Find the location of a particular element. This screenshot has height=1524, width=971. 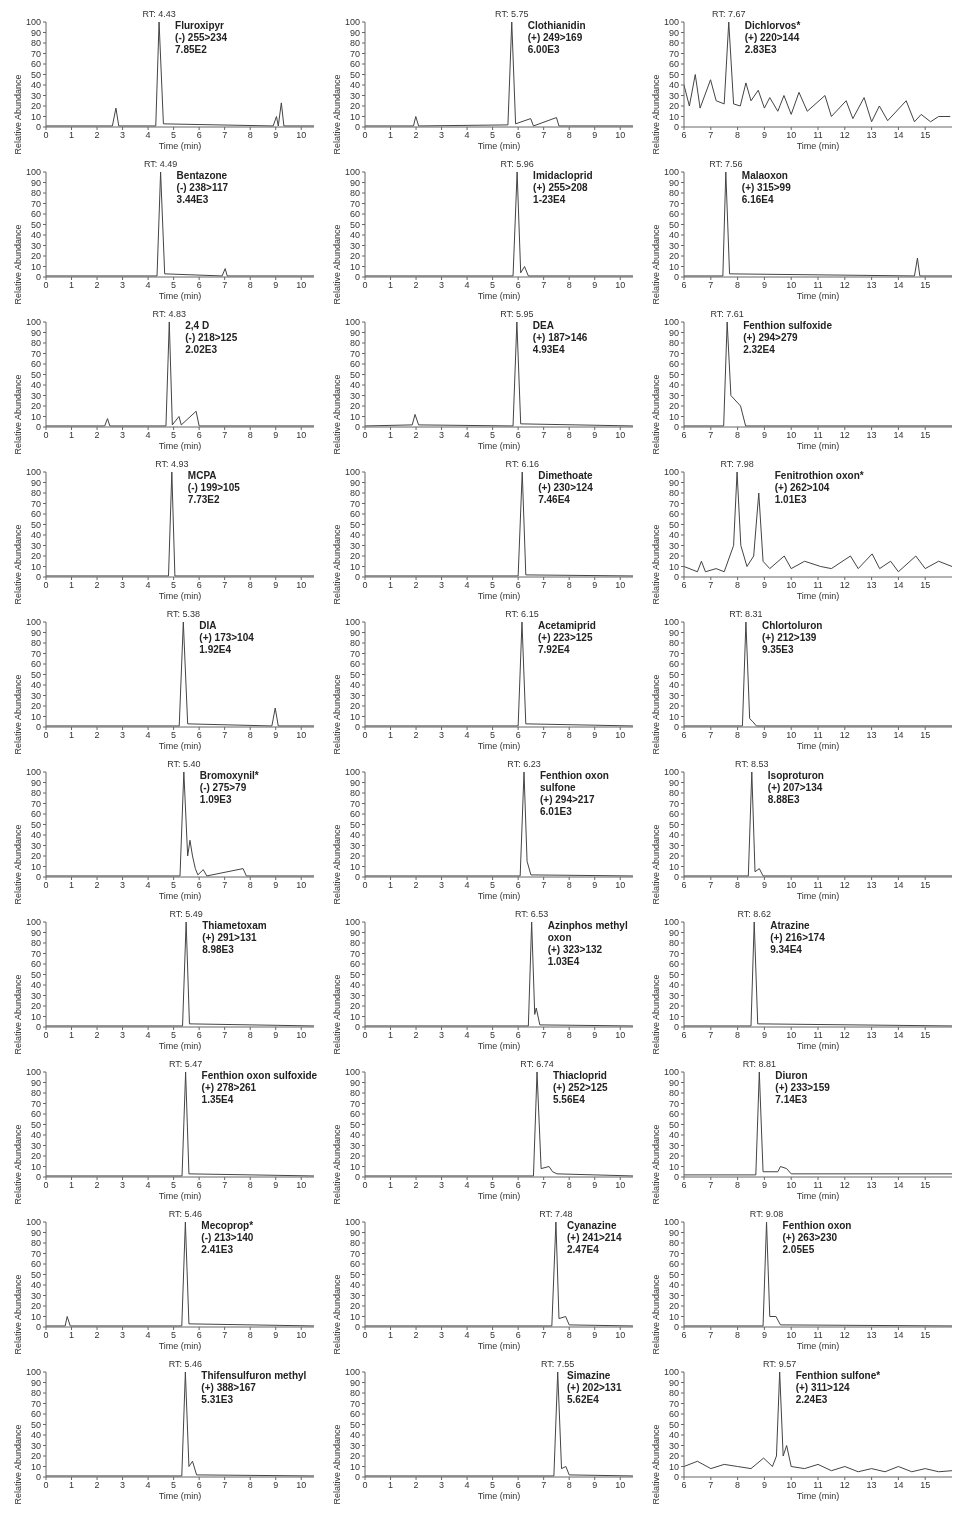

text: (+) 291>131 is located at coordinates (230, 938).